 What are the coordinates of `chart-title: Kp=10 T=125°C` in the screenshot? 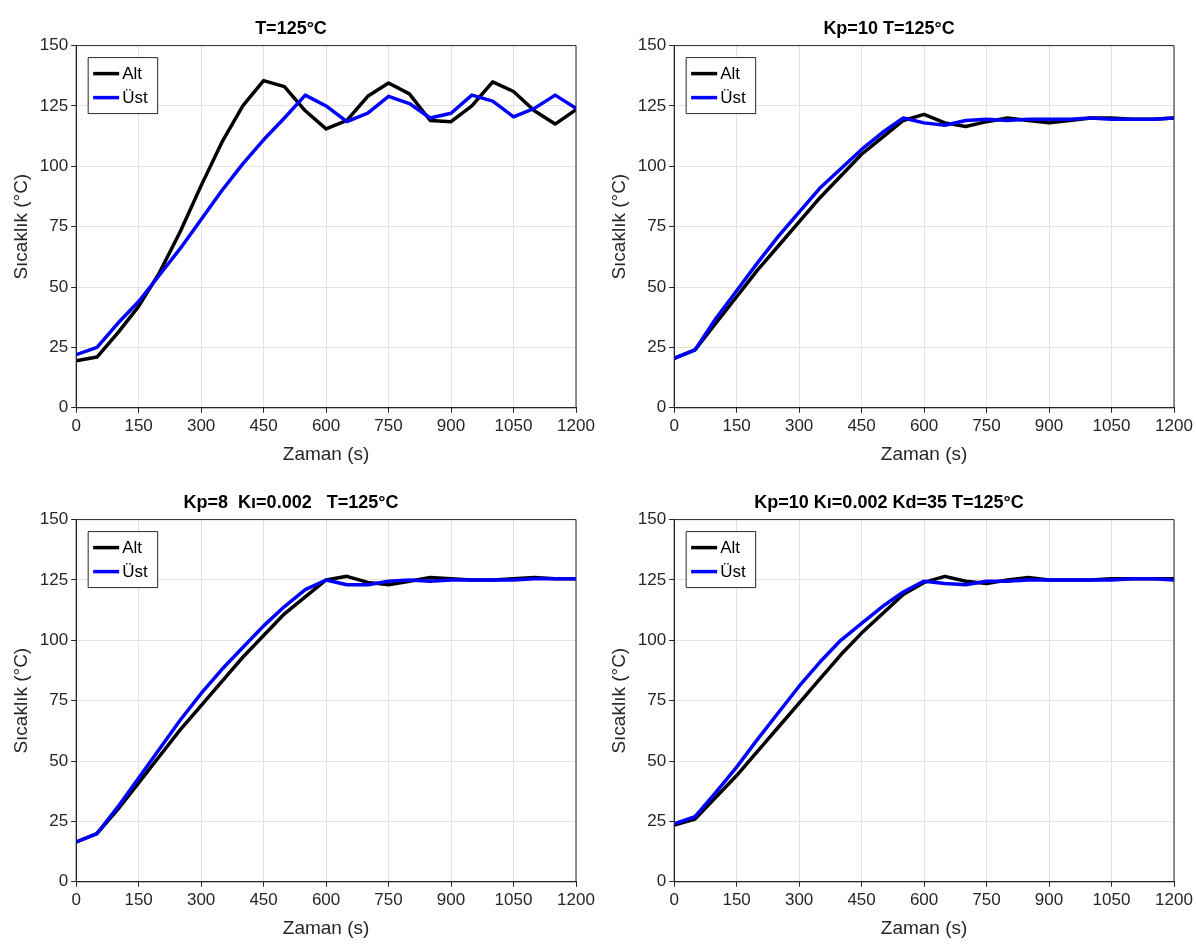 It's located at (889, 27).